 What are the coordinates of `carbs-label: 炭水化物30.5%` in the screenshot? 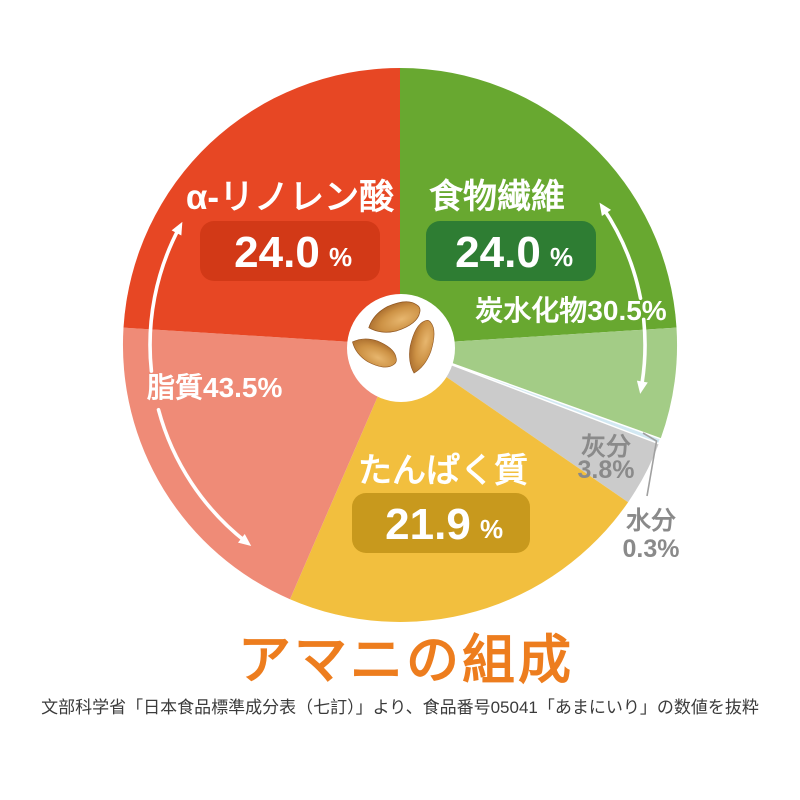 It's located at (570, 310).